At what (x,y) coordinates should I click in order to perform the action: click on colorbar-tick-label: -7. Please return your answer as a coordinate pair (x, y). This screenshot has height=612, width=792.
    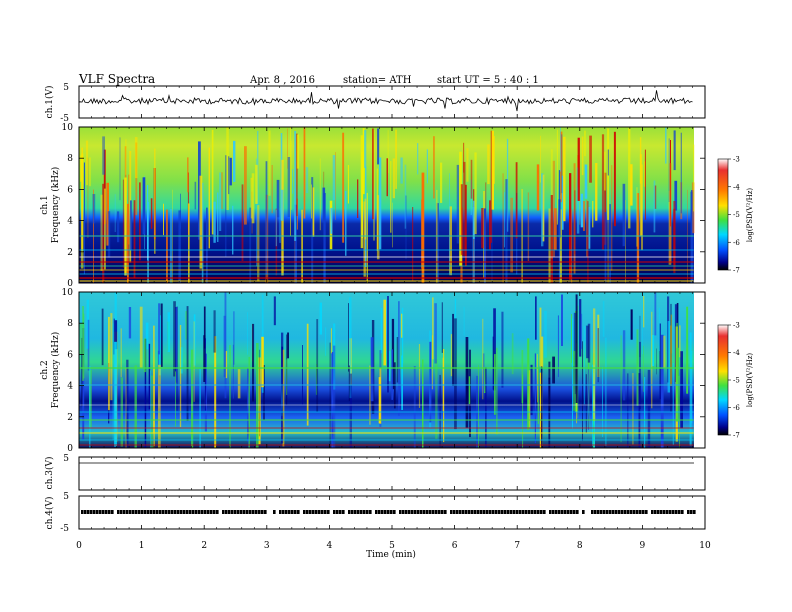
    Looking at the image, I should click on (736, 436).